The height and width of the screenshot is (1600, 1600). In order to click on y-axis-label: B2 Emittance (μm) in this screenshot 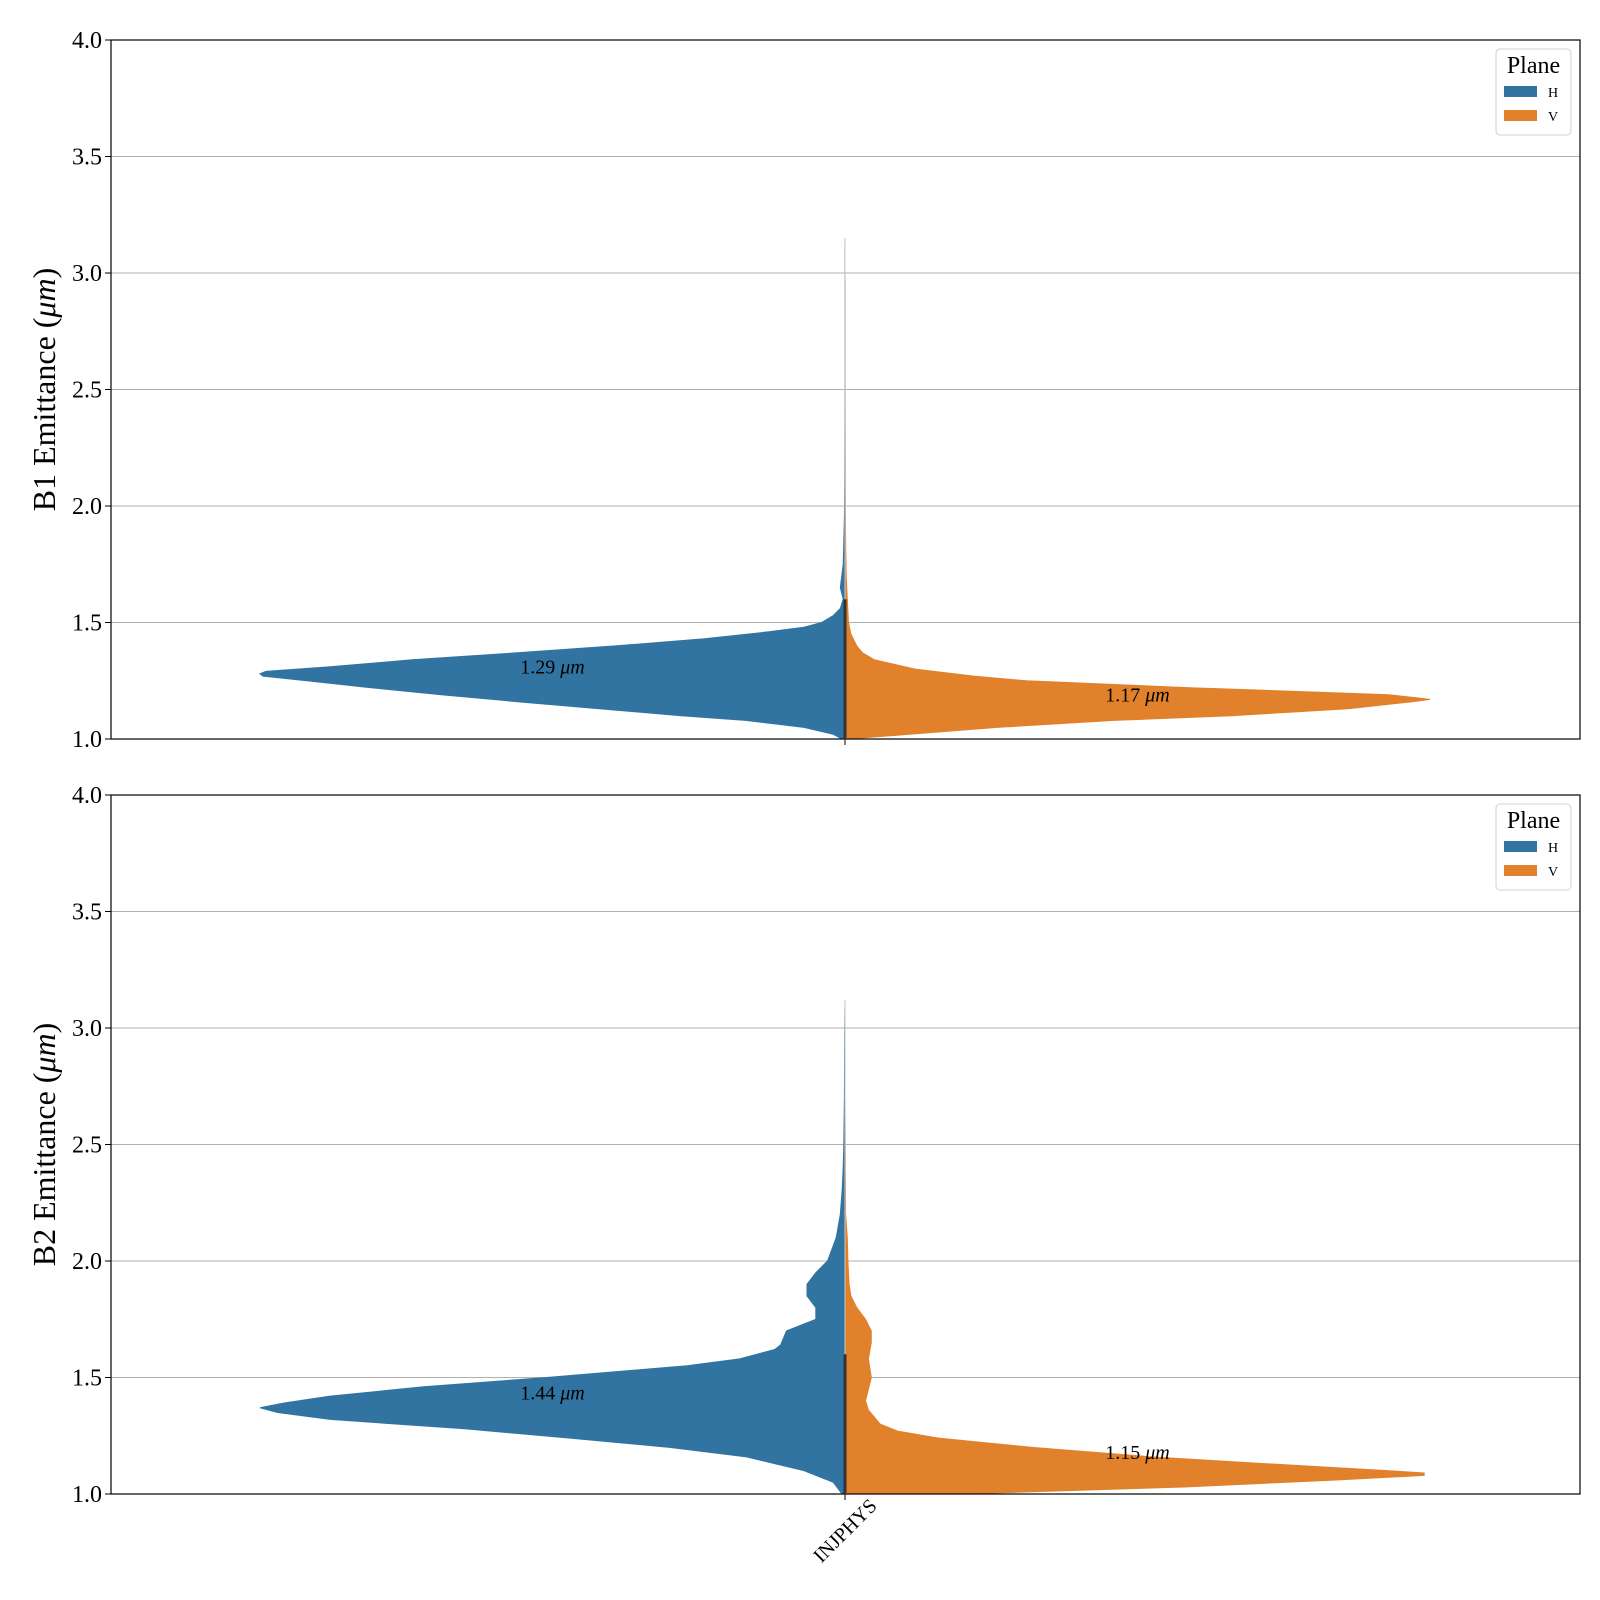, I will do `click(44, 1145)`.